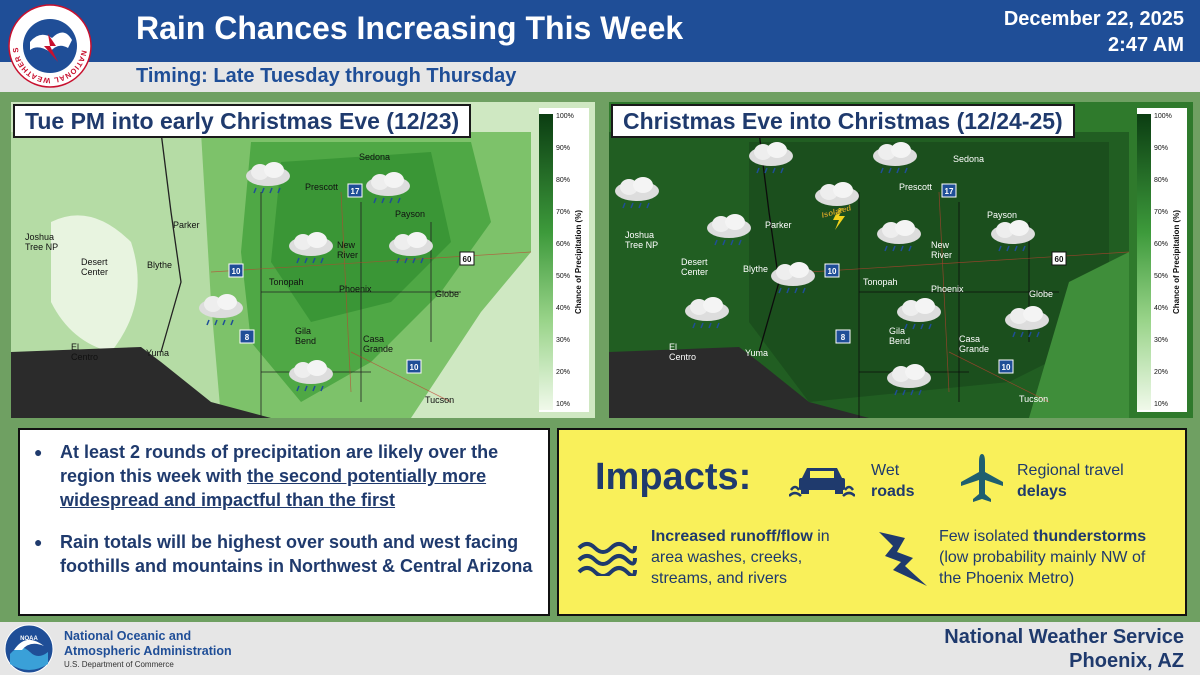 Image resolution: width=1200 pixels, height=675 pixels. Describe the element at coordinates (50, 46) in the screenshot. I see `nws-logo-icon: NATIONAL WEATHER SERVICE` at that location.